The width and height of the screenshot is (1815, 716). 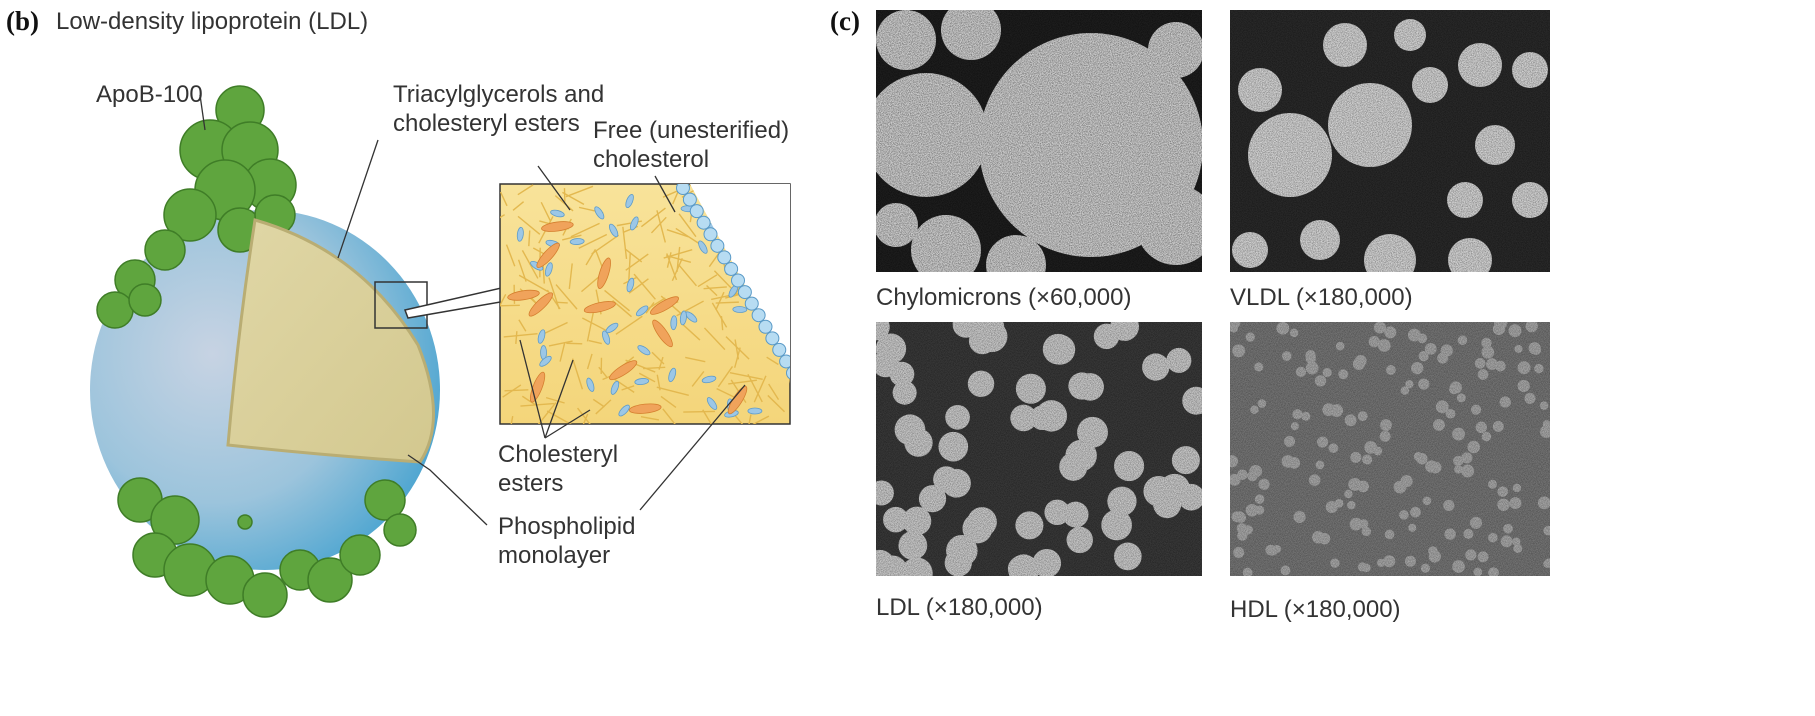 What do you see at coordinates (1004, 297) in the screenshot?
I see `chylomicrons-caption: Chylomicrons (×60,000)` at bounding box center [1004, 297].